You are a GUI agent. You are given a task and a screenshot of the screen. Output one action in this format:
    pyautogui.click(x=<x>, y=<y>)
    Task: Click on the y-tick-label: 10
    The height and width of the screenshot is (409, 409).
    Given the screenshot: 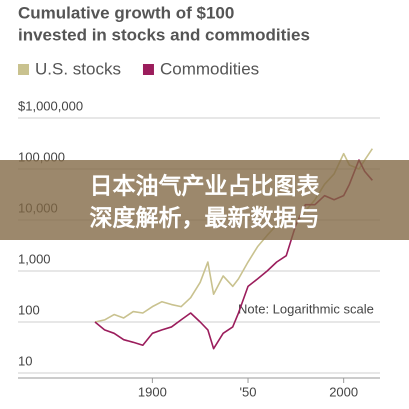 What is the action you would take?
    pyautogui.click(x=25, y=360)
    